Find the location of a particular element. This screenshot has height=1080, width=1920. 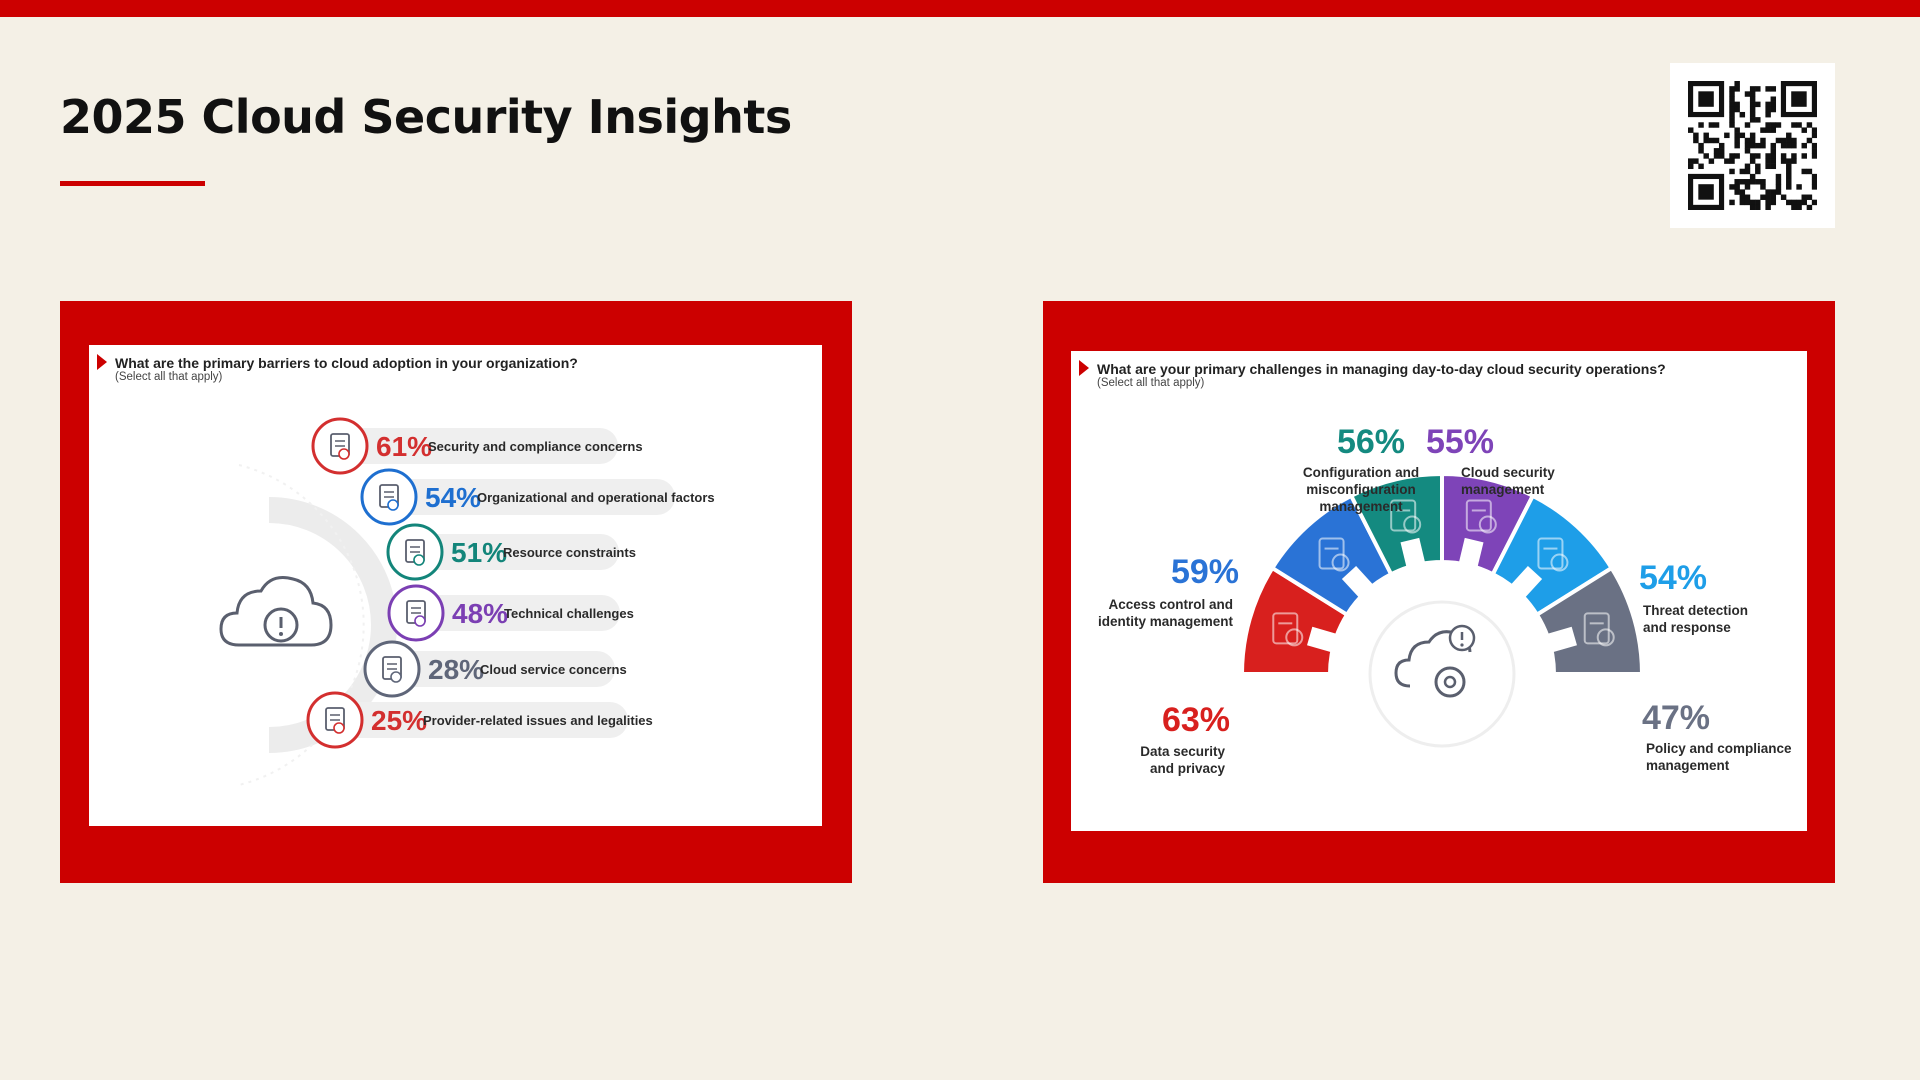

qr-code is located at coordinates (1752, 145).